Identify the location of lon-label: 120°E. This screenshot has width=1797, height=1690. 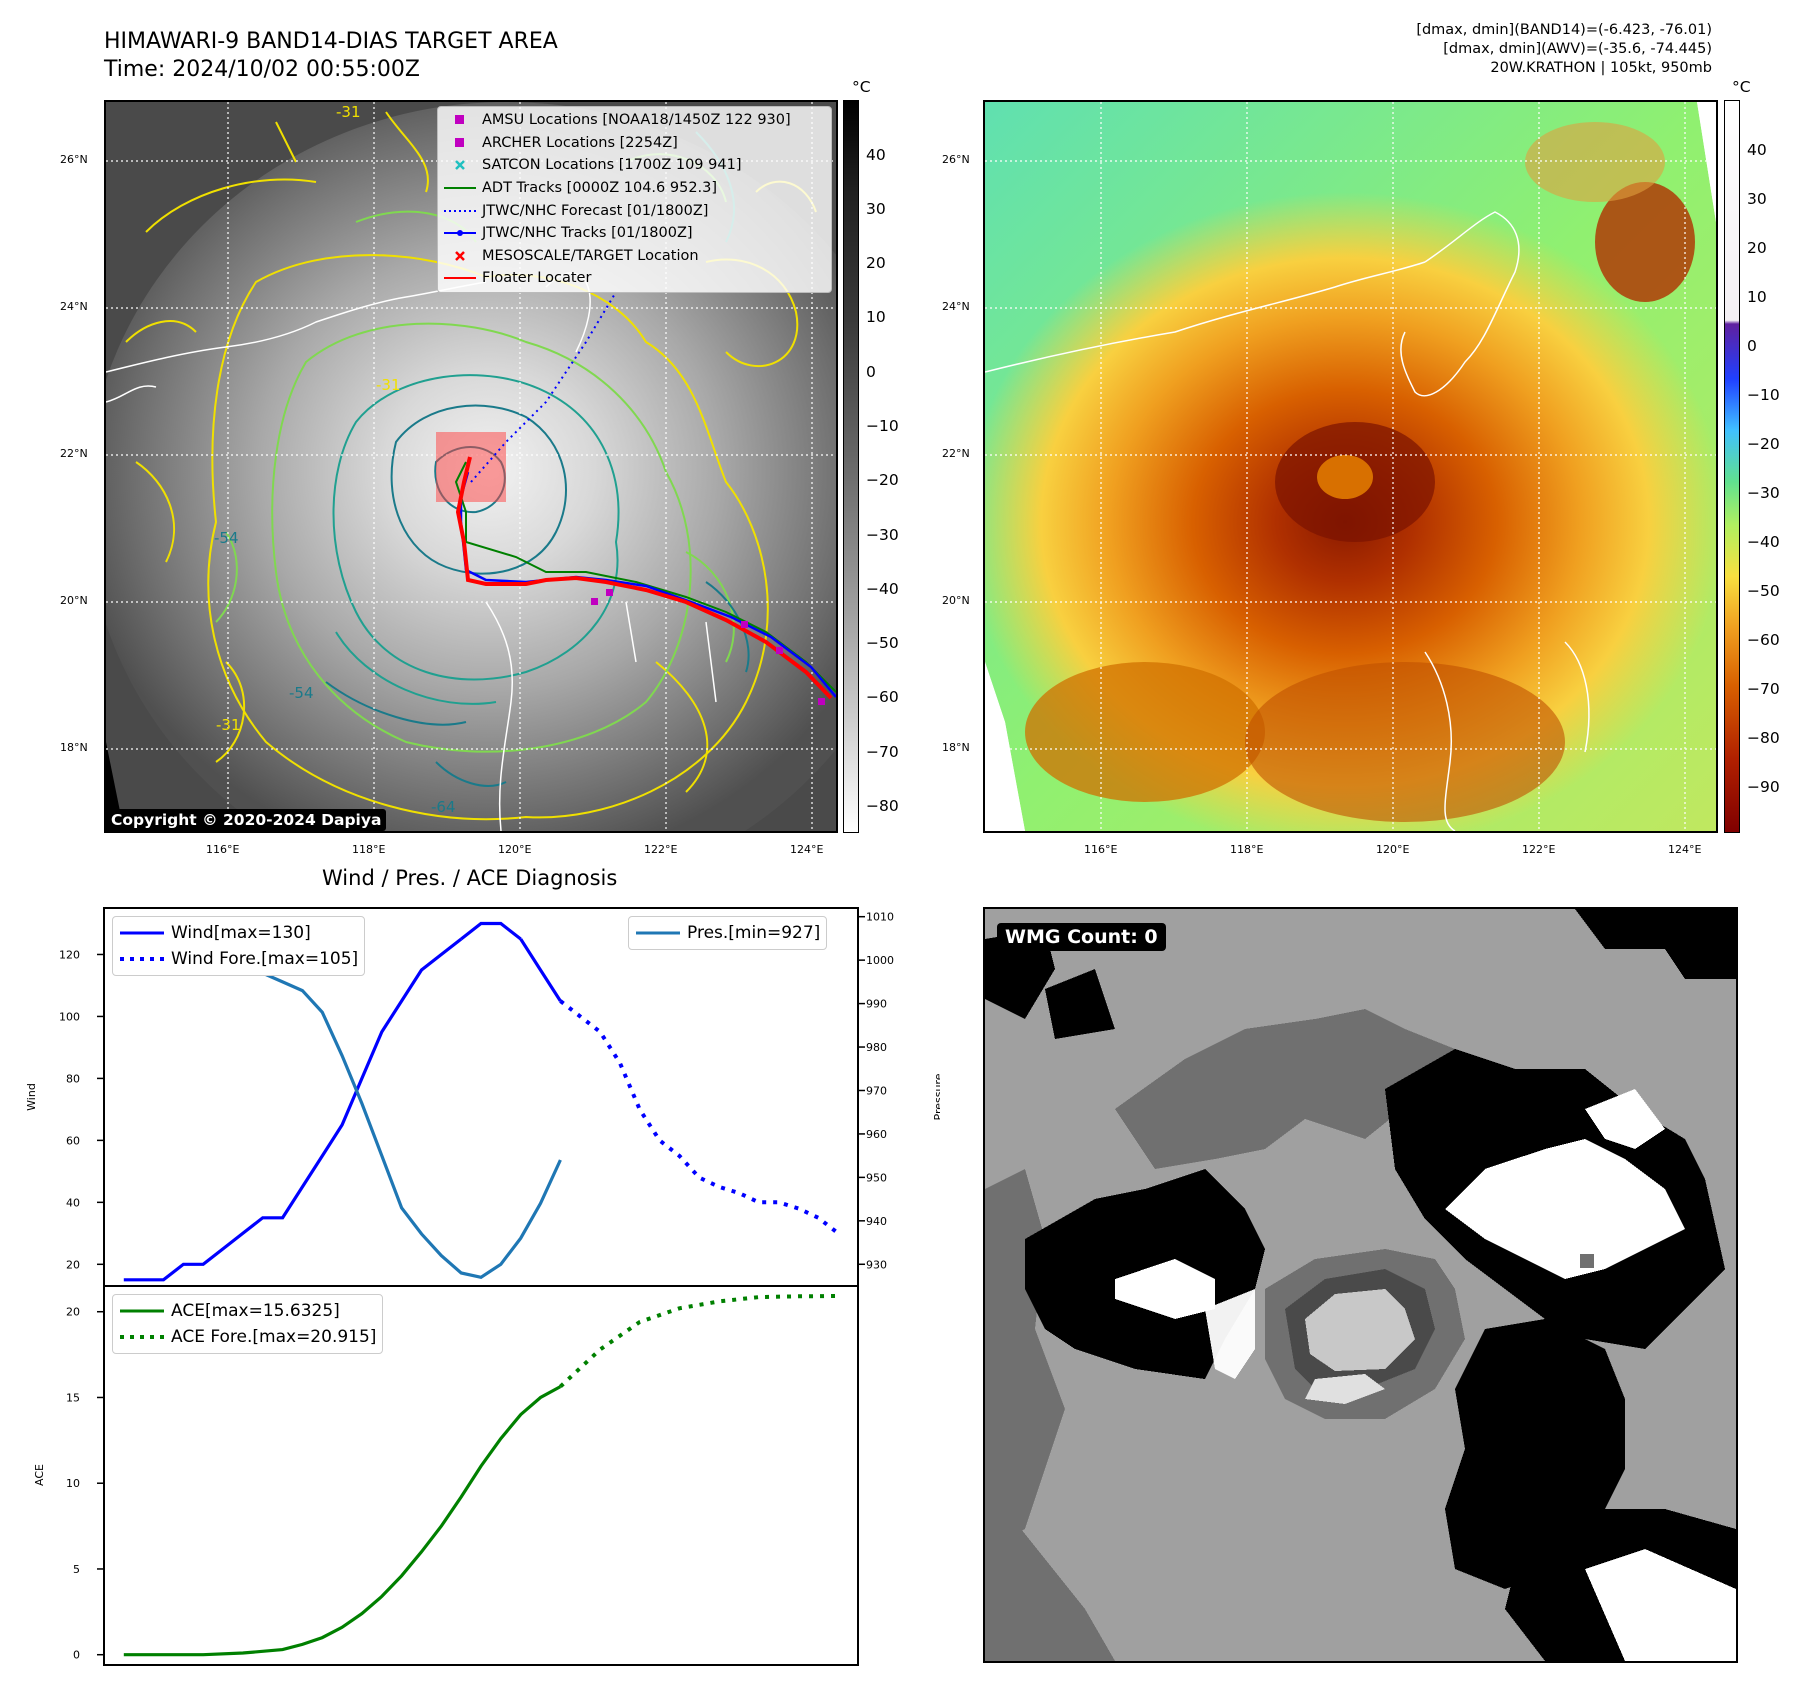
(515, 849).